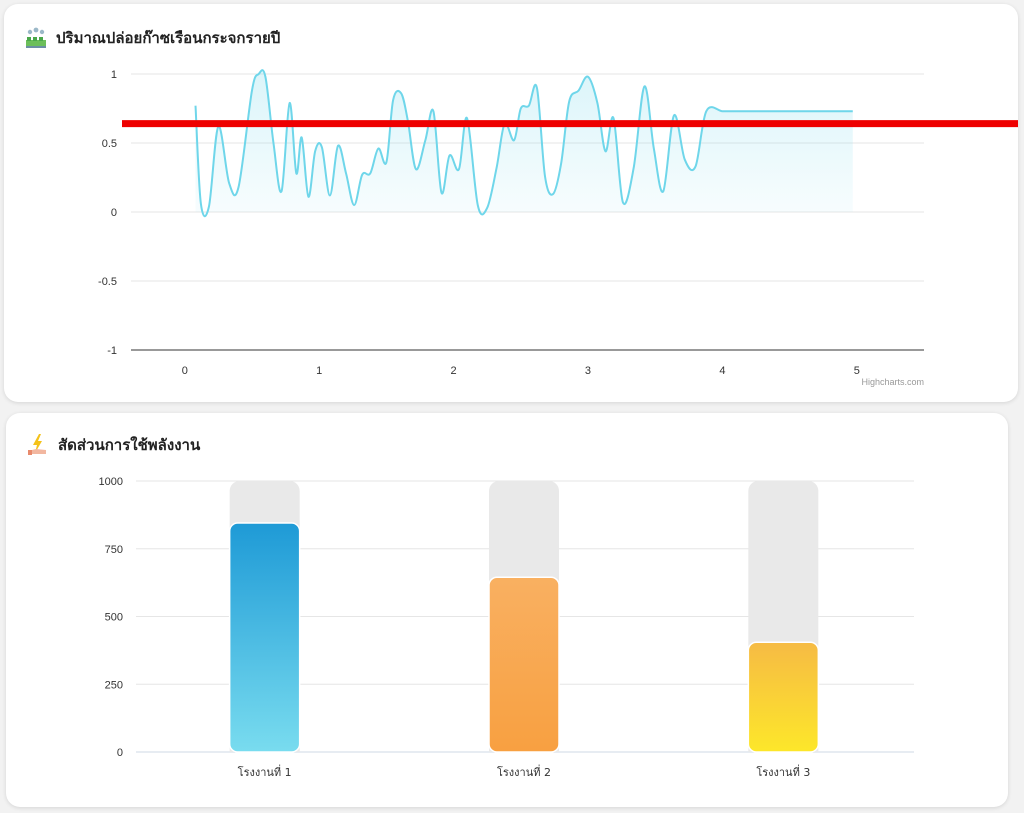 The width and height of the screenshot is (1024, 813). I want to click on y-tick-label: 750, so click(114, 550).